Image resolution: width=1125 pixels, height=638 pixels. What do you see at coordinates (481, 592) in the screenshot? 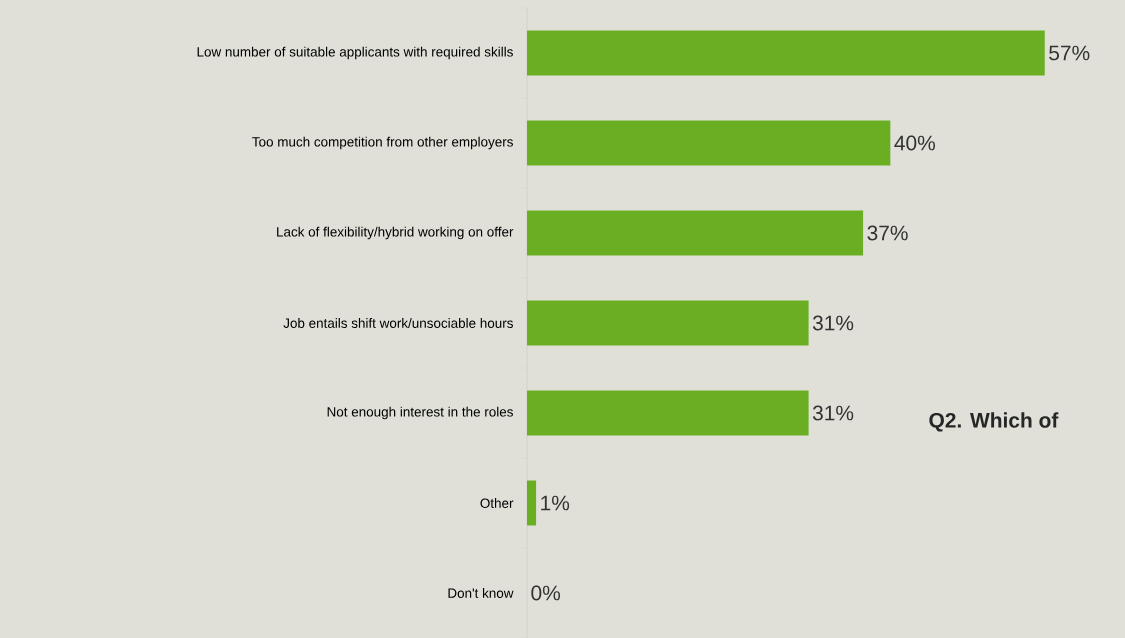
I see `y-tick-label: Don't know` at bounding box center [481, 592].